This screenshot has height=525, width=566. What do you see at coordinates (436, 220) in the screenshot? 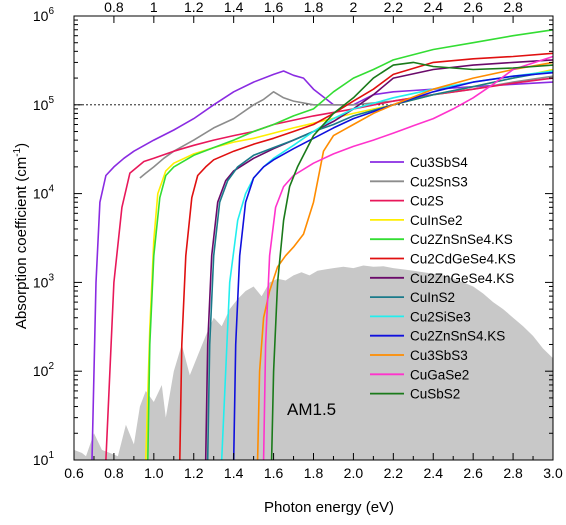
I see `legend-label-cuinse2: CuInSe2` at bounding box center [436, 220].